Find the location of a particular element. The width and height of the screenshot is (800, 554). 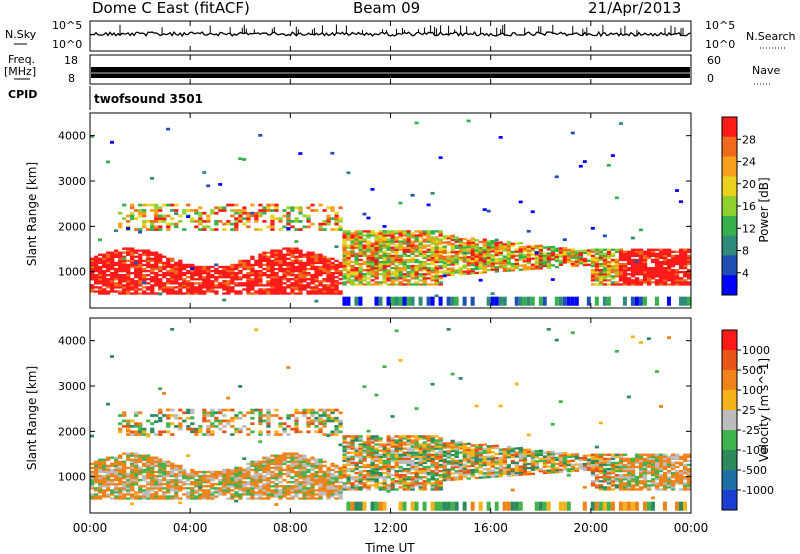

search-tick-bottom: 10^0 is located at coordinates (720, 44).